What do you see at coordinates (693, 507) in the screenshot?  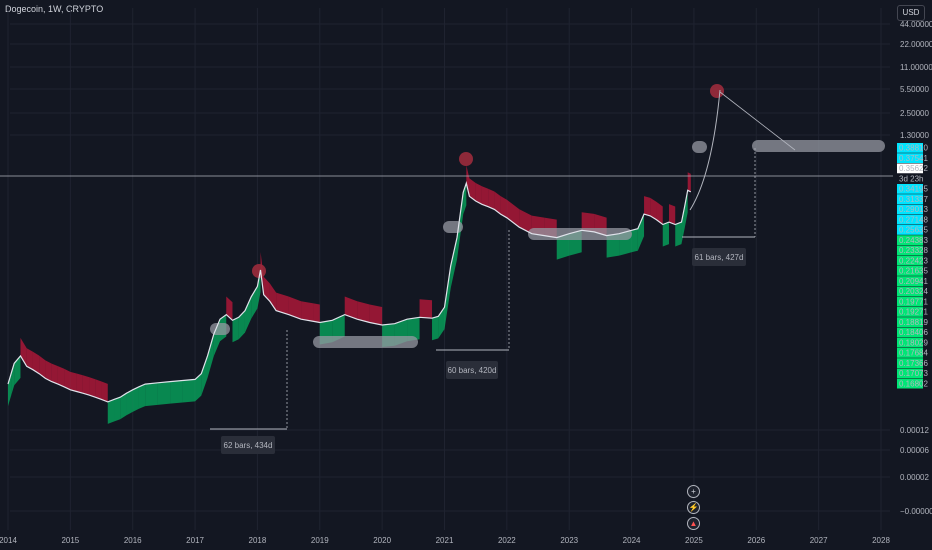 I see `lightning-icon: ⚡` at bounding box center [693, 507].